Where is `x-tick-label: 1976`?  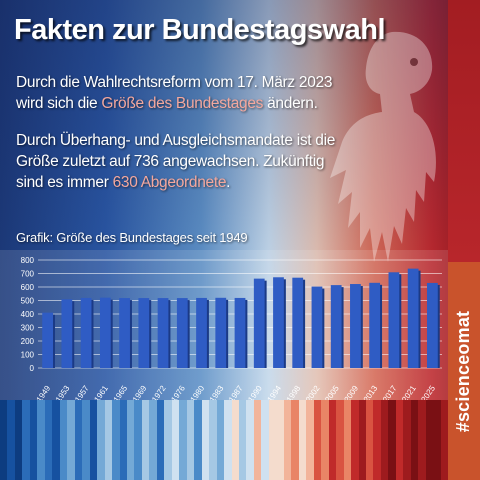 x-tick-label: 1976 is located at coordinates (178, 392).